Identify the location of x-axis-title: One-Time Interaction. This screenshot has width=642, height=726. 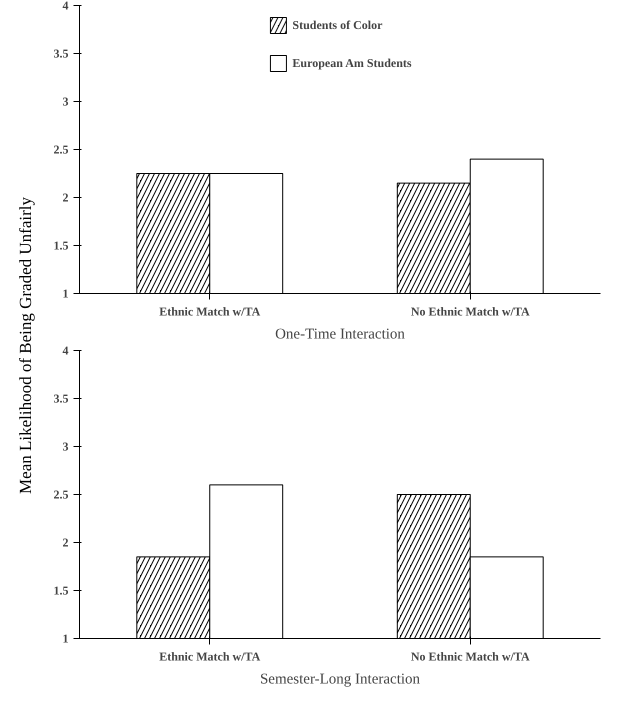
(340, 334).